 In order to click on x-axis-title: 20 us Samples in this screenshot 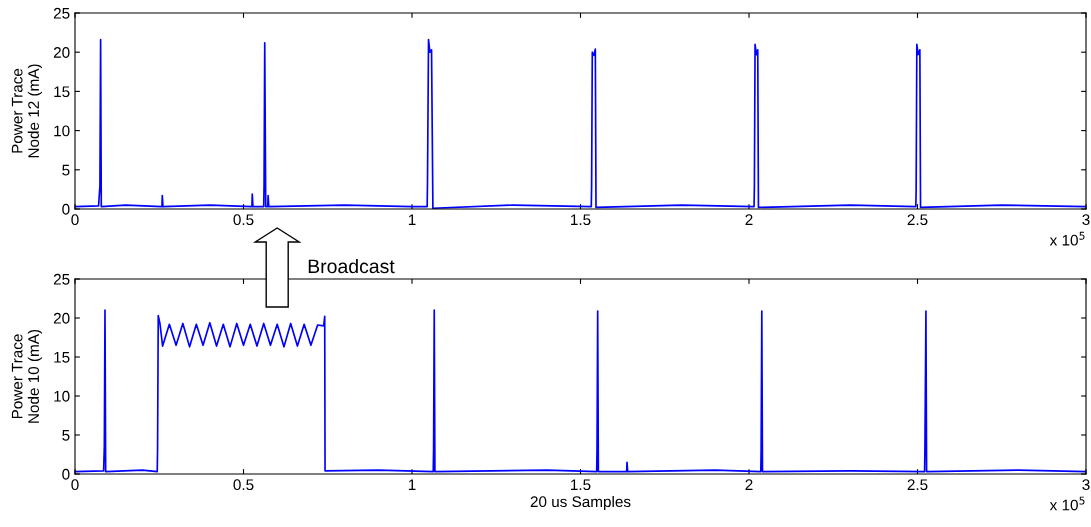, I will do `click(580, 503)`.